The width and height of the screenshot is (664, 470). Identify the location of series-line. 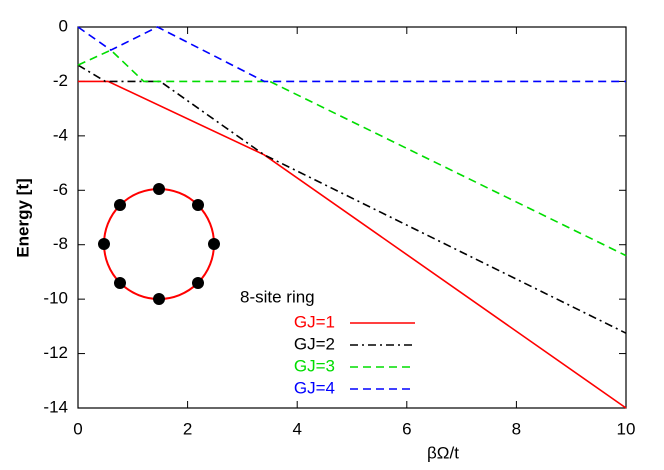
(351, 54).